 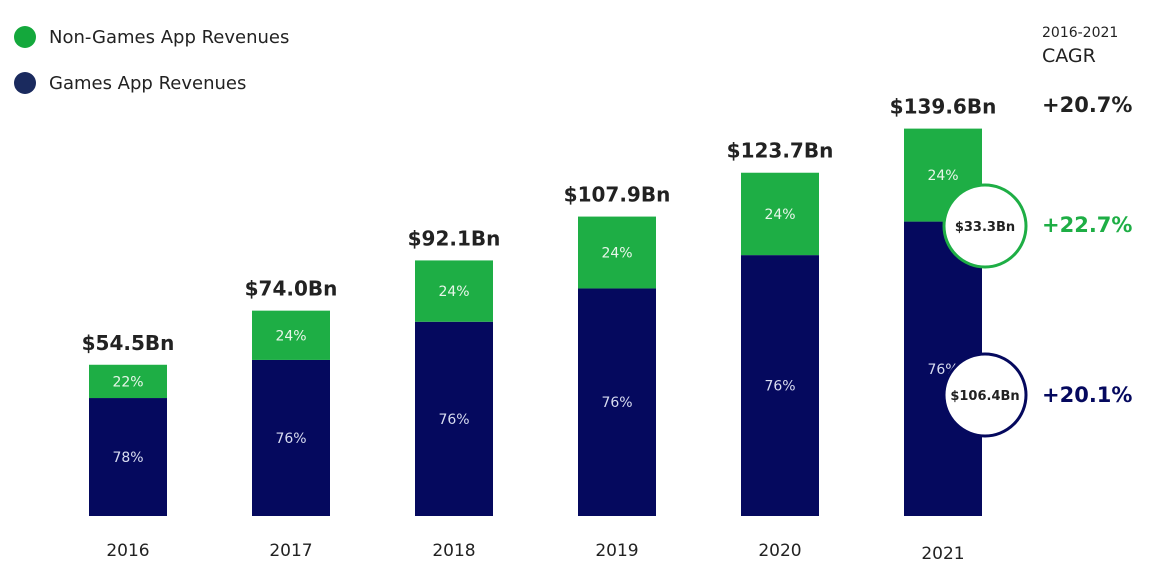 What do you see at coordinates (453, 551) in the screenshot?
I see `x-tick-2018: 2018` at bounding box center [453, 551].